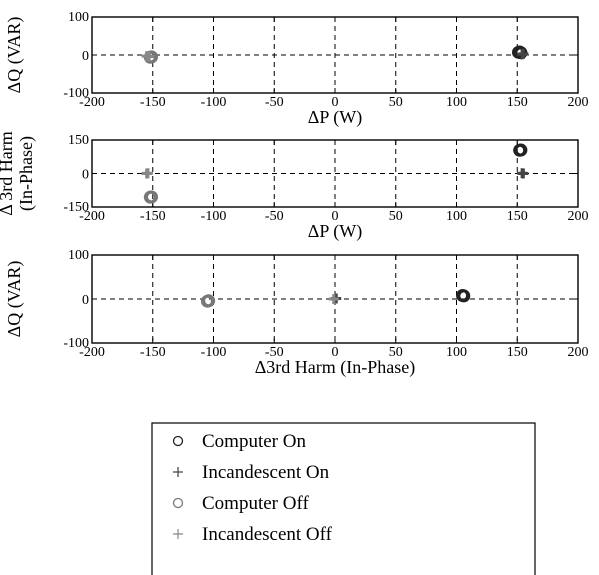 This screenshot has height=575, width=599. I want to click on y-tick-label: 150, so click(78, 140).